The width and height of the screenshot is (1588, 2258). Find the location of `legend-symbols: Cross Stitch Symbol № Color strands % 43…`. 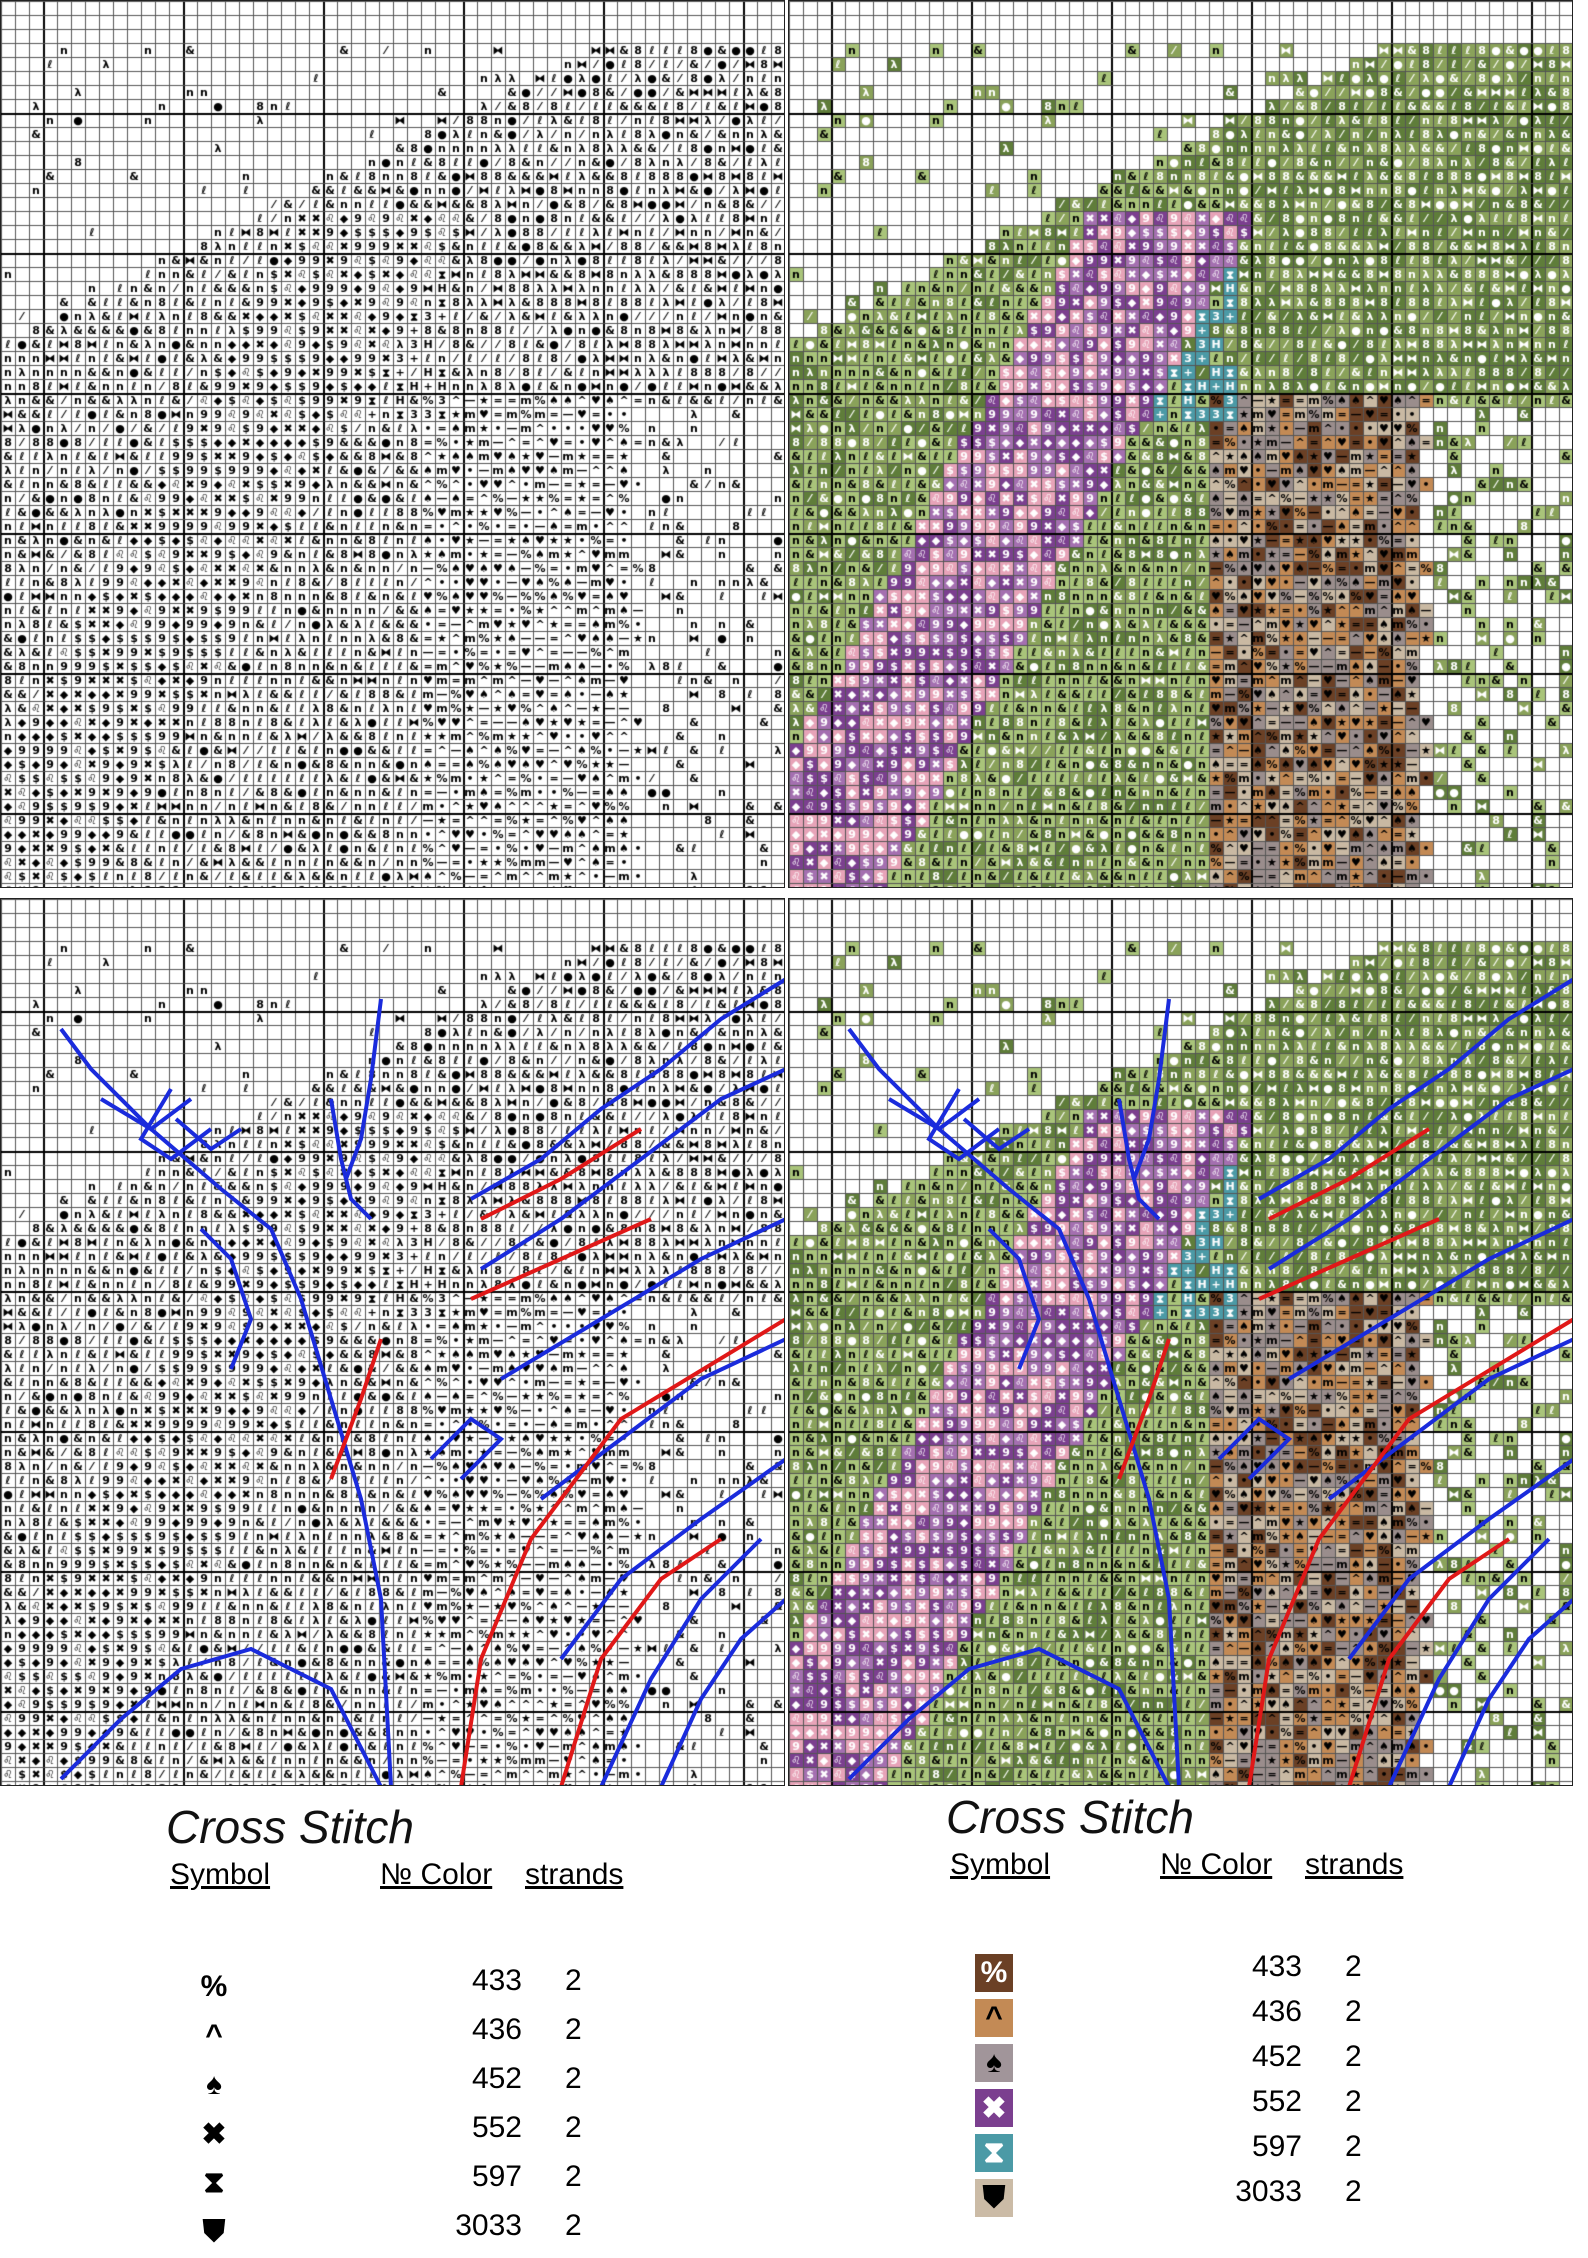

legend-symbols: Cross Stitch Symbol № Color strands % 43… is located at coordinates (440, 2029).